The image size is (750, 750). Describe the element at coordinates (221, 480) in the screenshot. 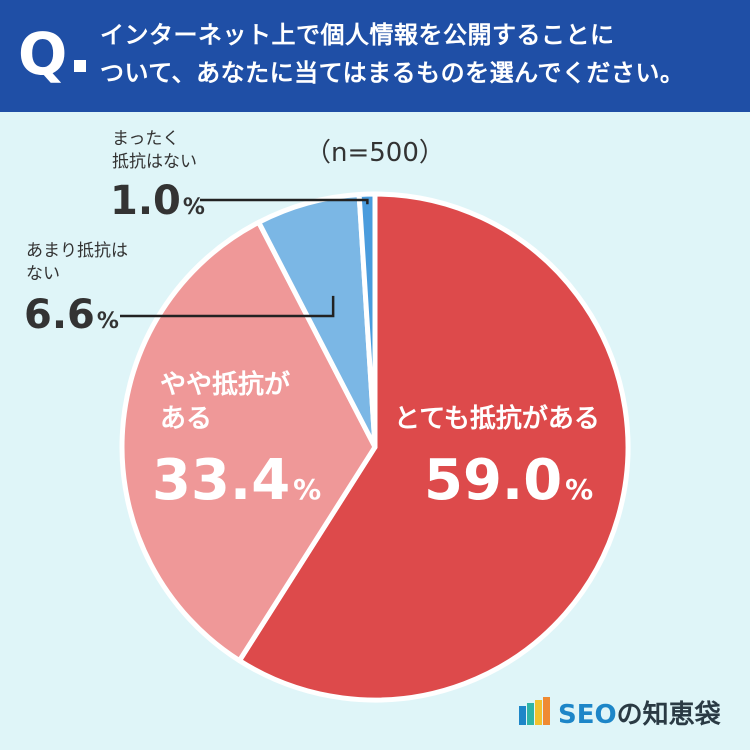

I see `slice-2-value: 33.4` at that location.